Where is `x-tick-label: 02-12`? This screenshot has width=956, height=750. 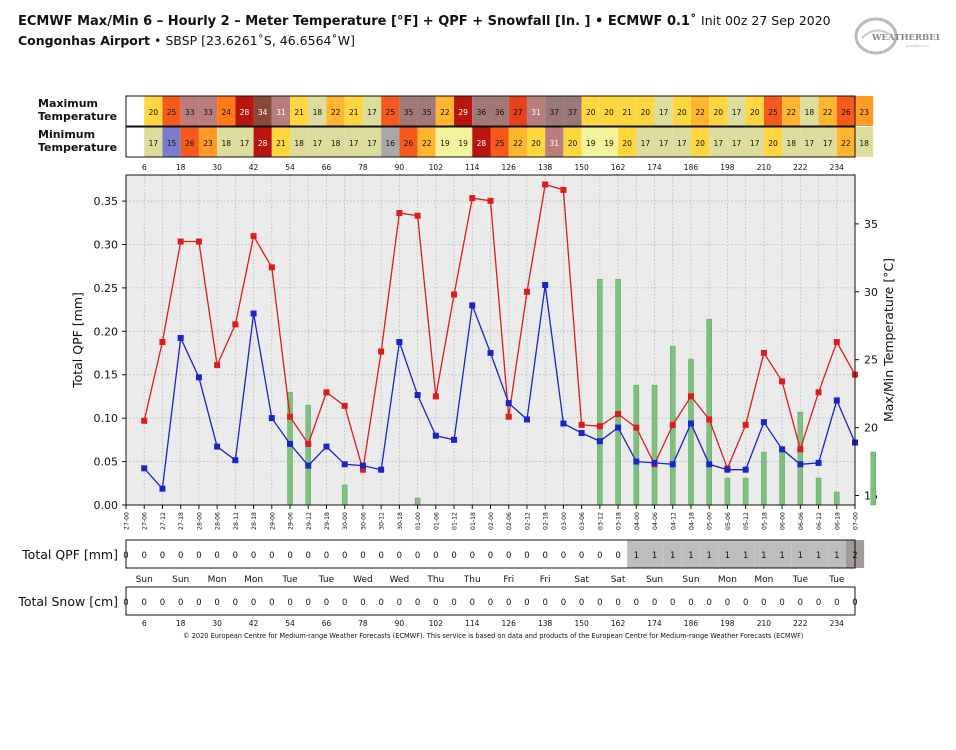 x-tick-label: 02-12 is located at coordinates (527, 521).